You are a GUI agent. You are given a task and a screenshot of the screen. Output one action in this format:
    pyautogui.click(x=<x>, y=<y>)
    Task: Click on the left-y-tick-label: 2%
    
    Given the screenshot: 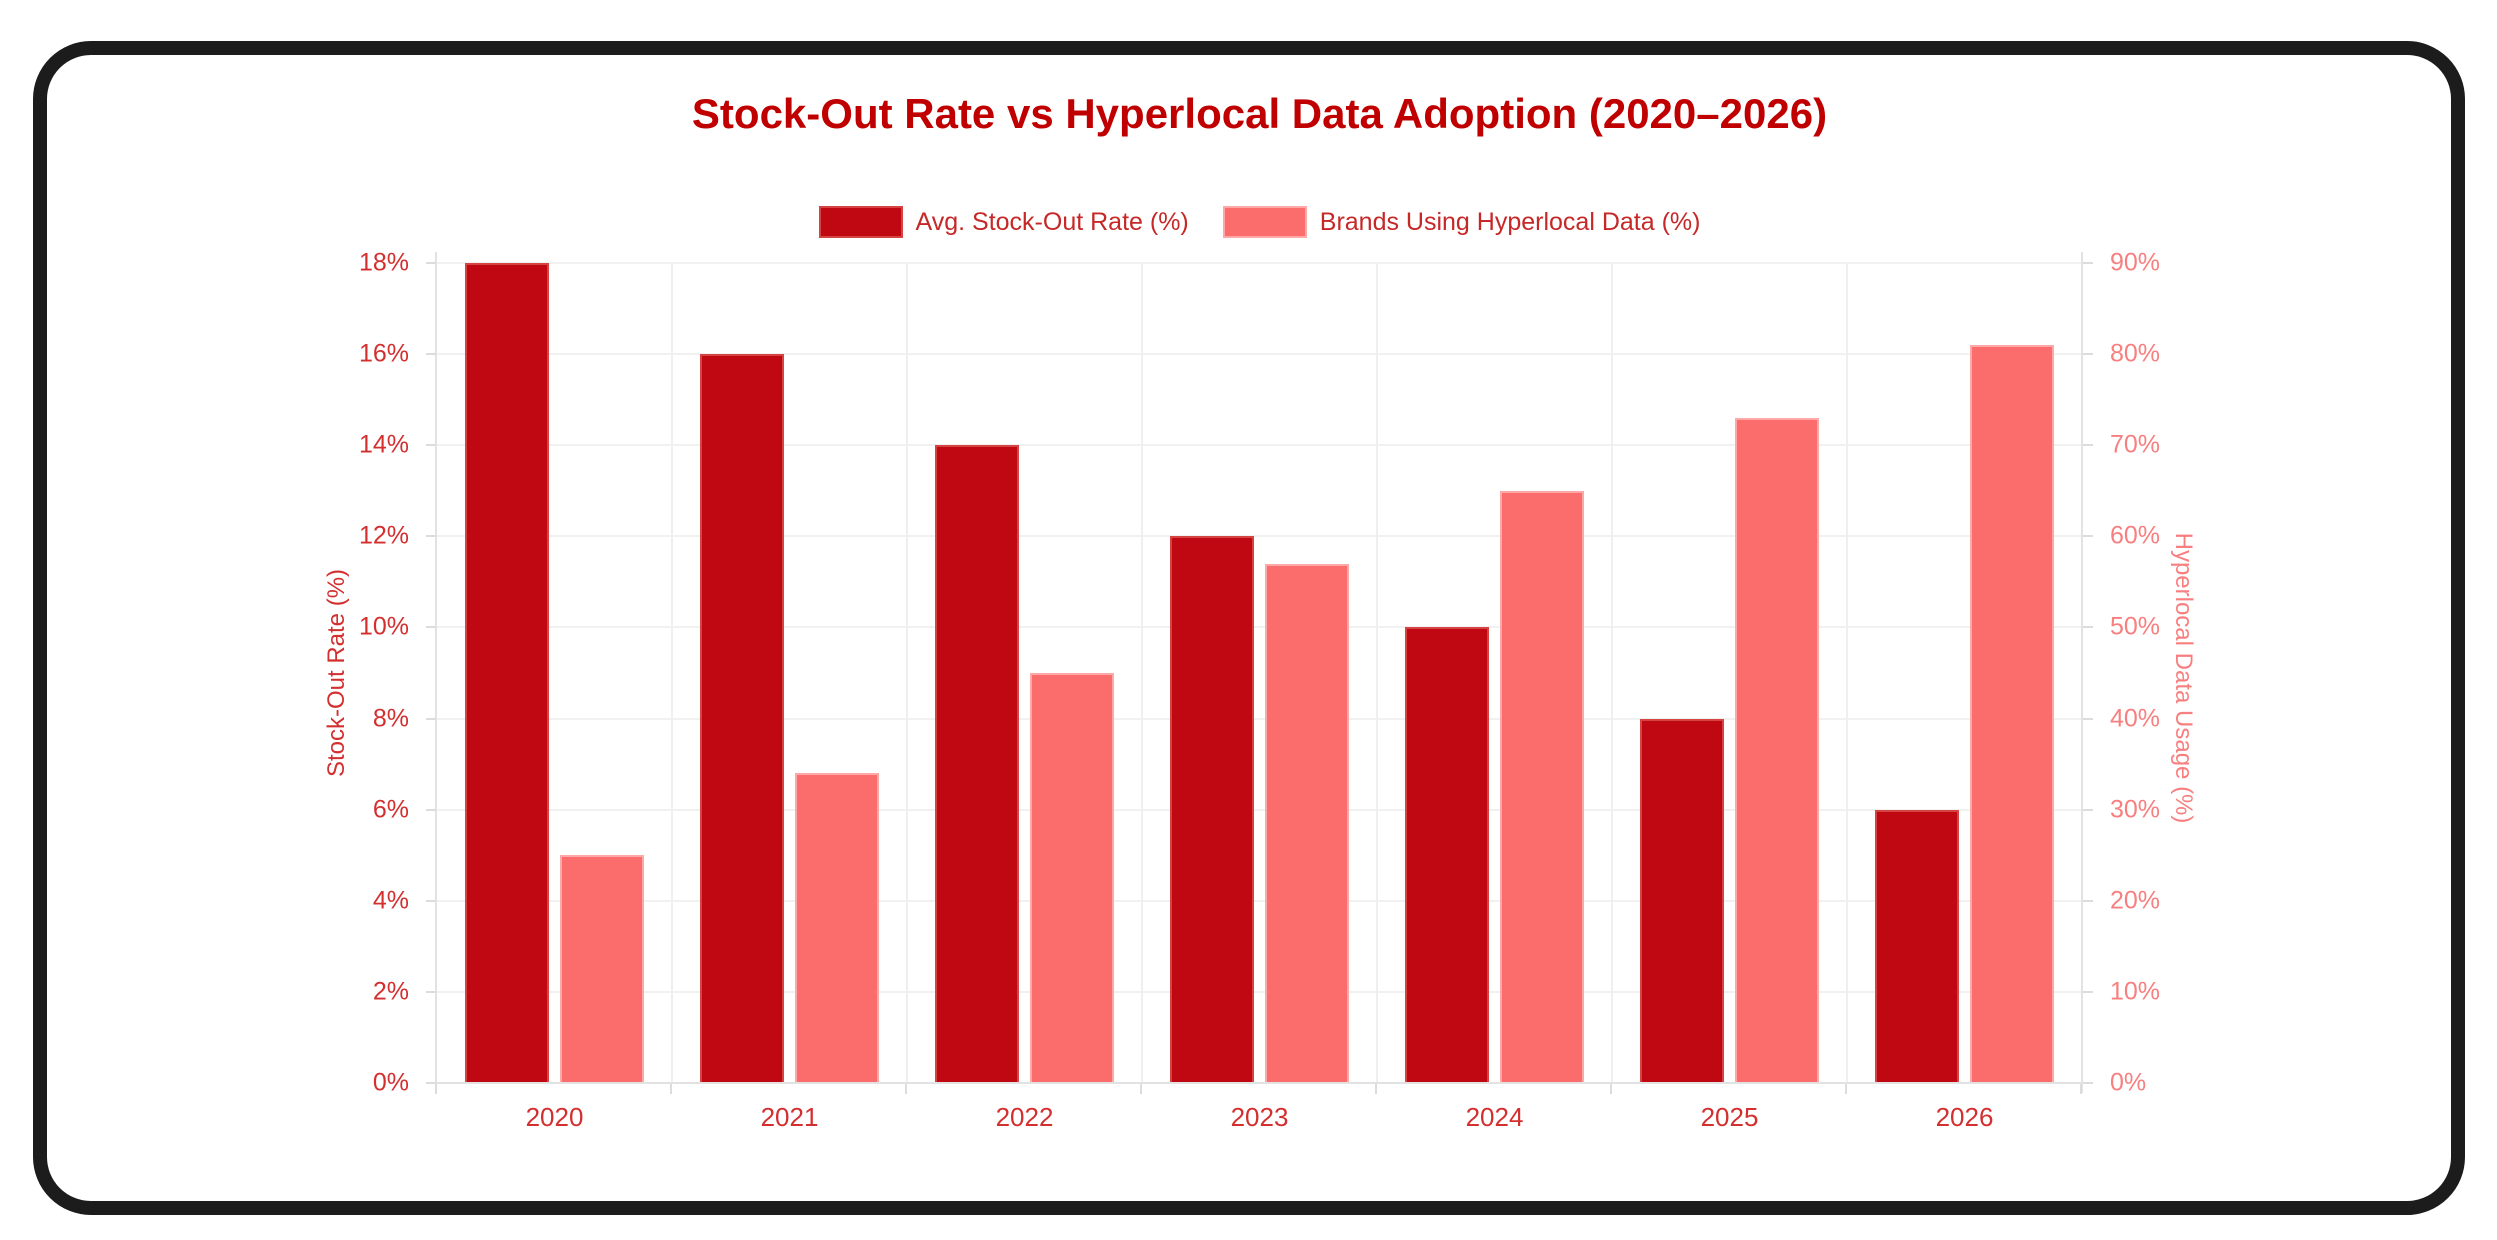 What is the action you would take?
    pyautogui.click(x=390, y=991)
    